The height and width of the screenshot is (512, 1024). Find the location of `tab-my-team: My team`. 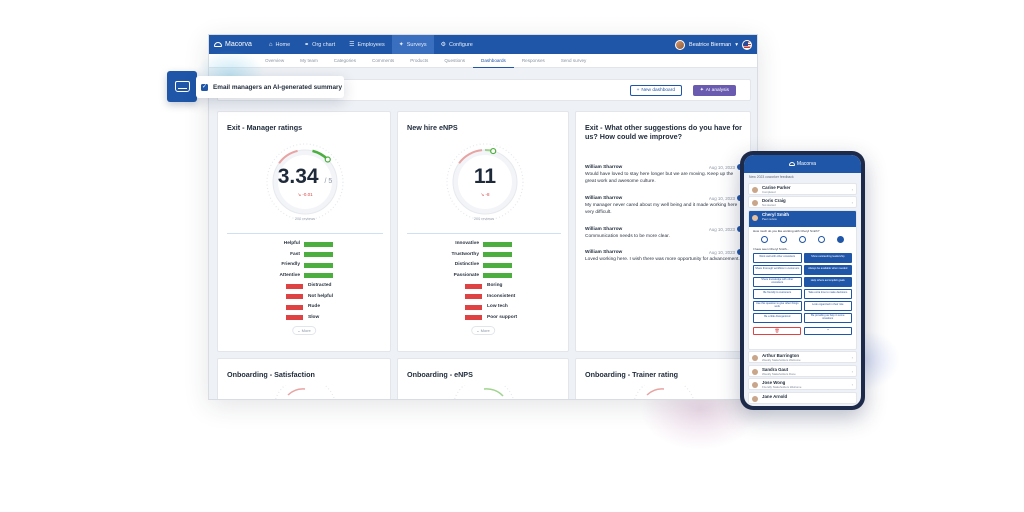

tab-my-team: My team is located at coordinates (309, 60).